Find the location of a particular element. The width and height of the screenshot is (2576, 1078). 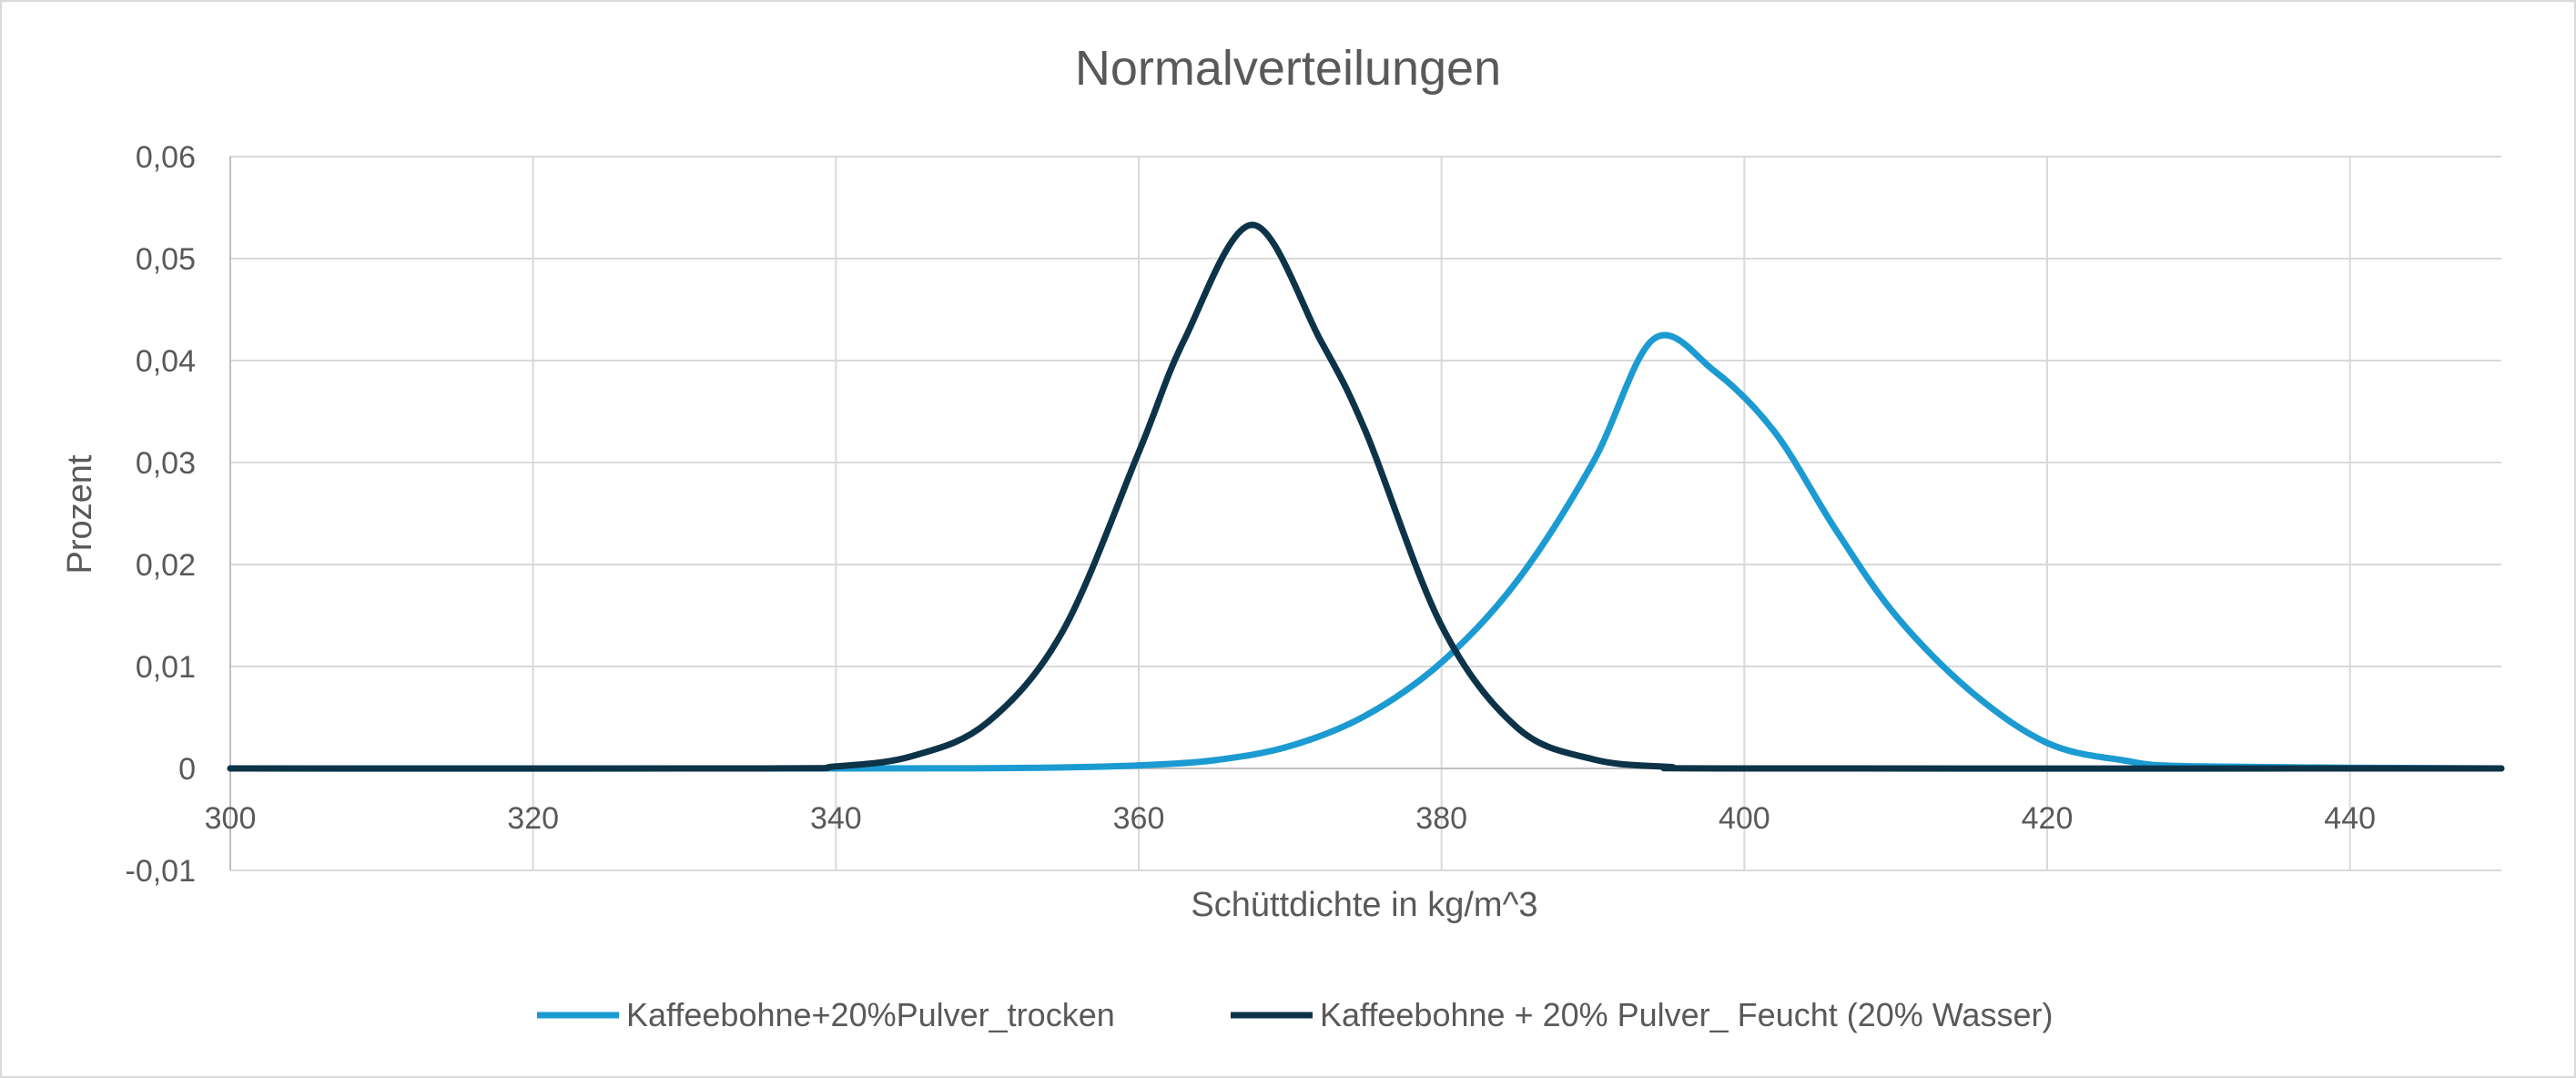

y-tick-label: 0,05 is located at coordinates (166, 260).